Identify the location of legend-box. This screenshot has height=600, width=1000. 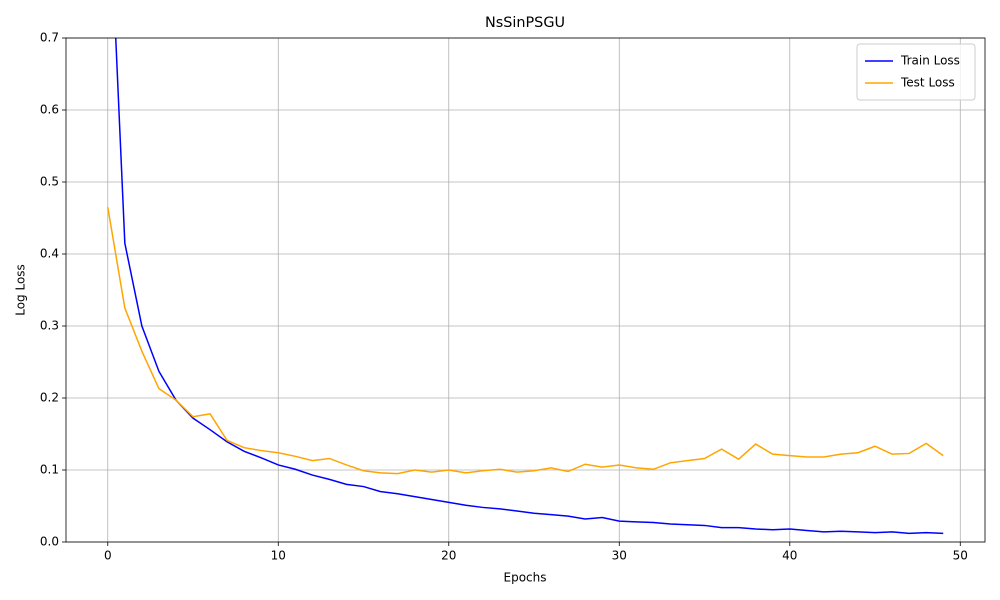
(916, 72).